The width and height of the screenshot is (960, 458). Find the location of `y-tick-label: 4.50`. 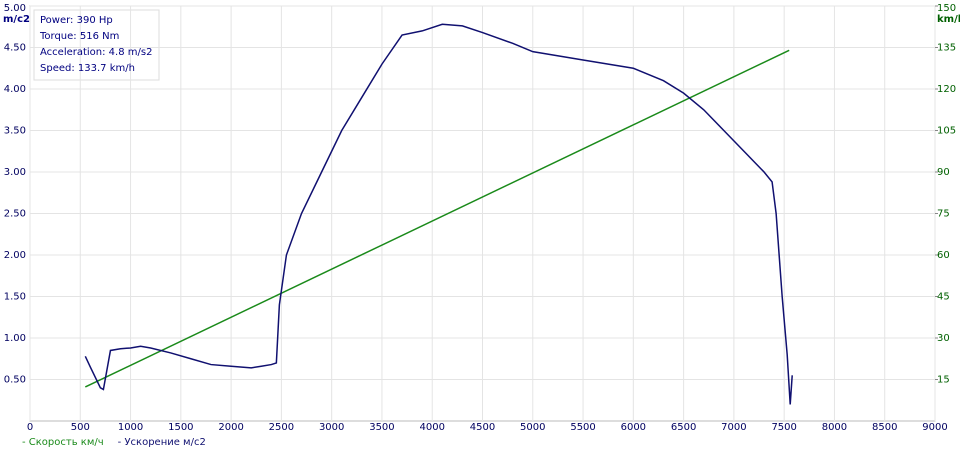

y-tick-label: 4.50 is located at coordinates (15, 48).